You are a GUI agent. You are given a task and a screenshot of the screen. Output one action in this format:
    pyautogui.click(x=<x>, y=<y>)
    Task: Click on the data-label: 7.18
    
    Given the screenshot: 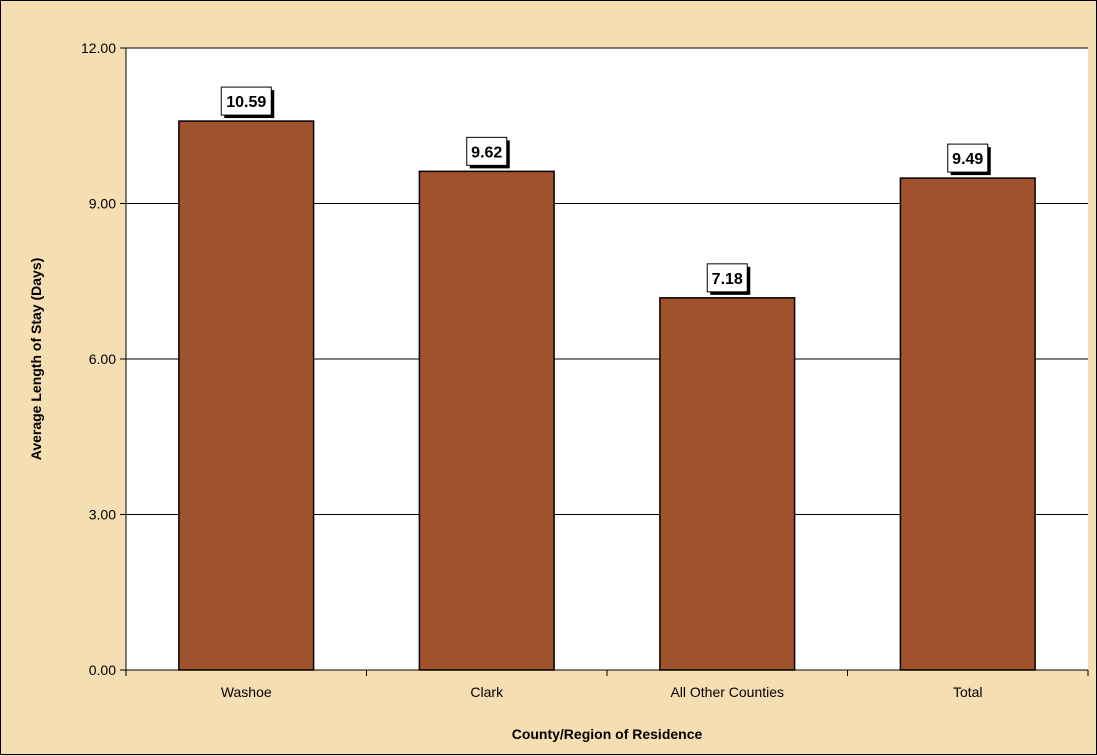 What is the action you would take?
    pyautogui.click(x=727, y=279)
    